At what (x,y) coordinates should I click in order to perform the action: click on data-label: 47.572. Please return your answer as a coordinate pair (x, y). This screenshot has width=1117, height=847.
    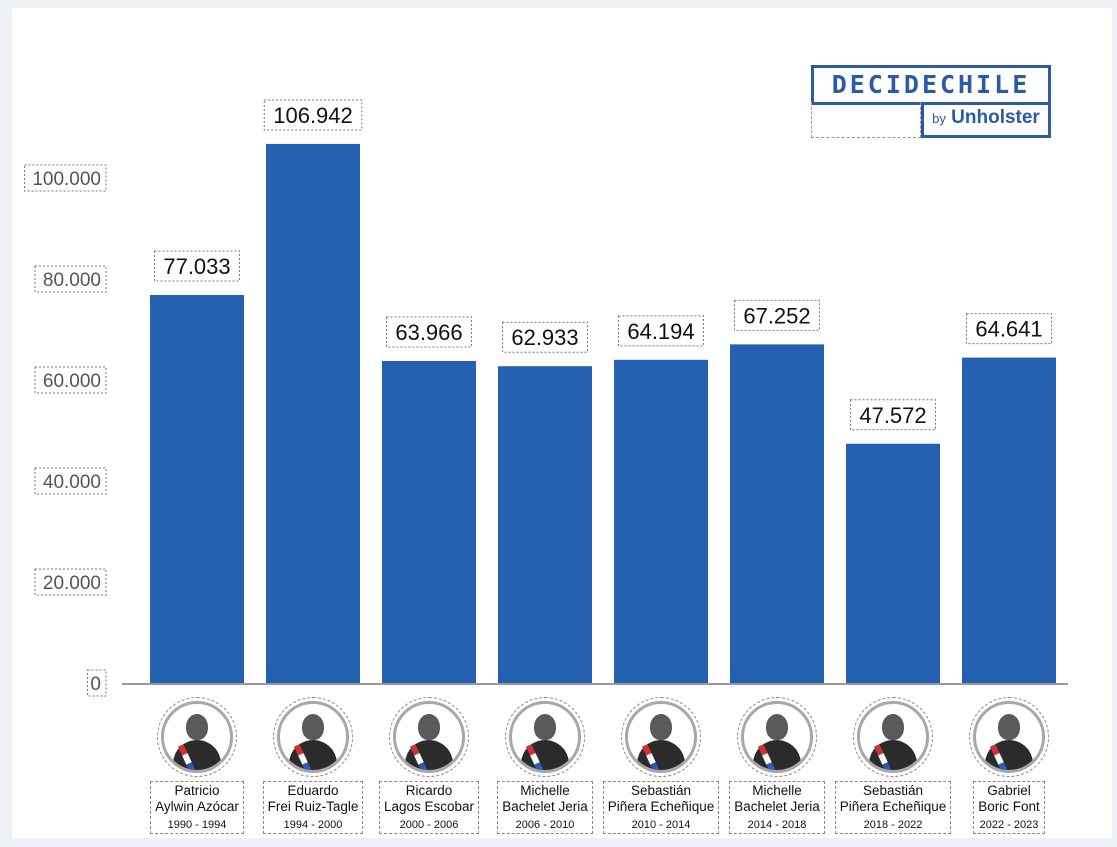
    Looking at the image, I should click on (892, 415).